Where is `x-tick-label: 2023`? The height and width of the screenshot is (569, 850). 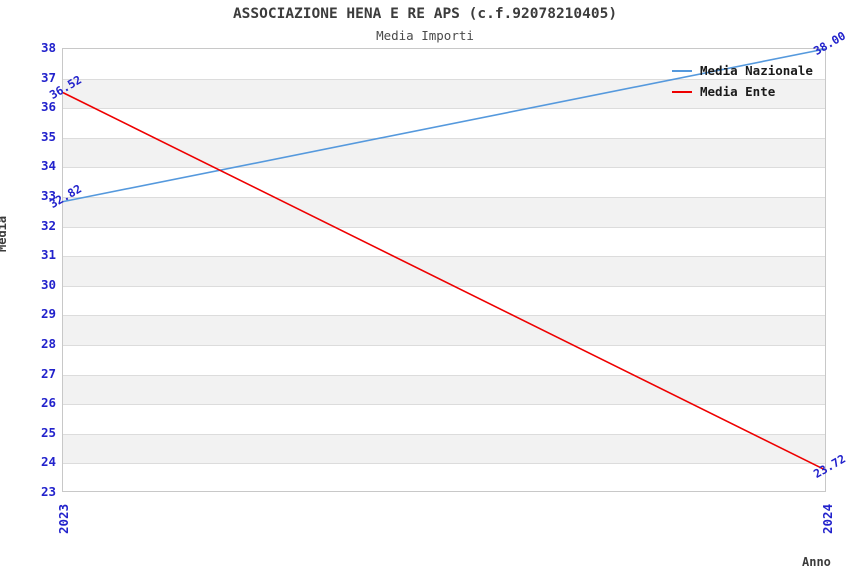
x-tick-label: 2023 is located at coordinates (63, 518).